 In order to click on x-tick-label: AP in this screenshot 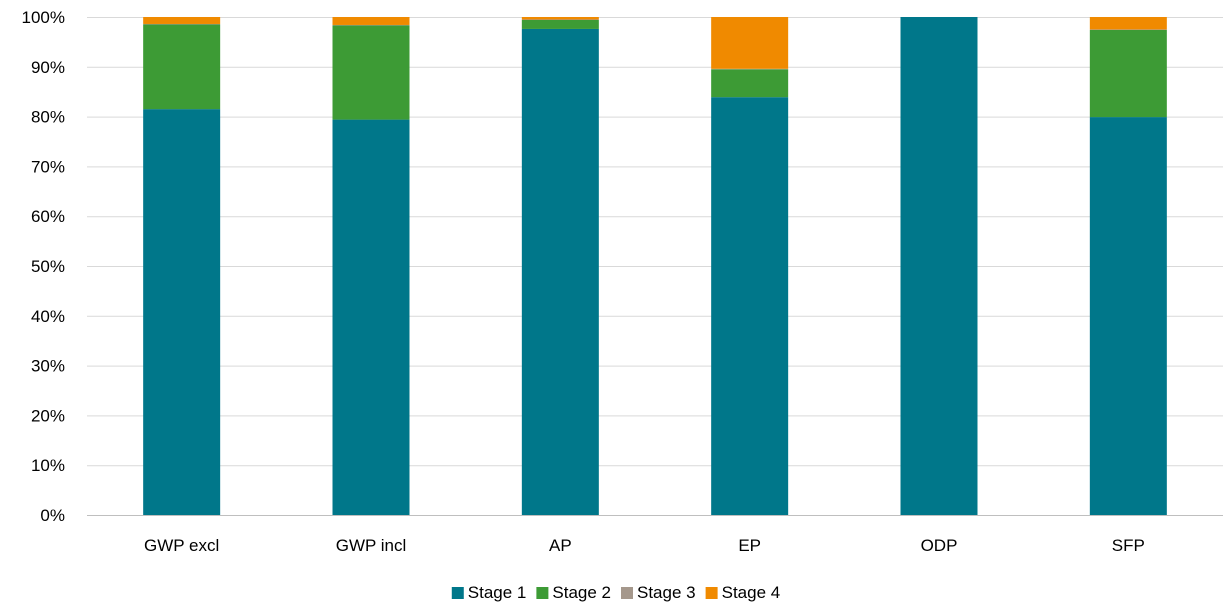, I will do `click(560, 545)`.